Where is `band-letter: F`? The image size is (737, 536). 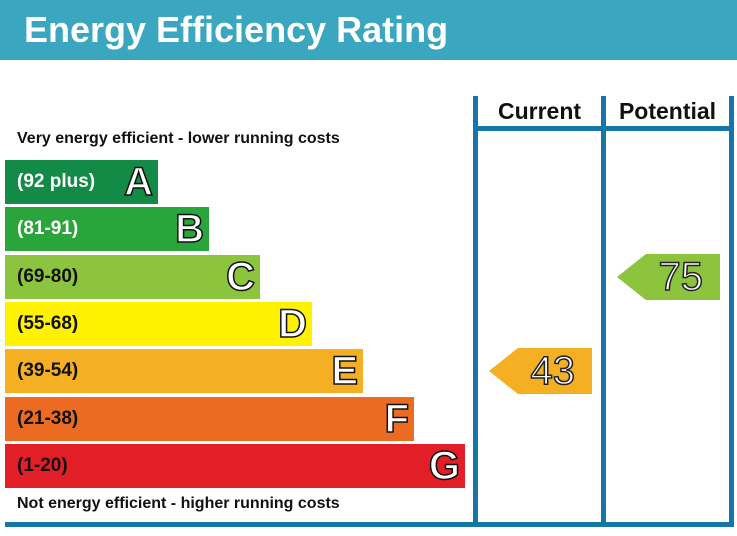 band-letter: F is located at coordinates (397, 419).